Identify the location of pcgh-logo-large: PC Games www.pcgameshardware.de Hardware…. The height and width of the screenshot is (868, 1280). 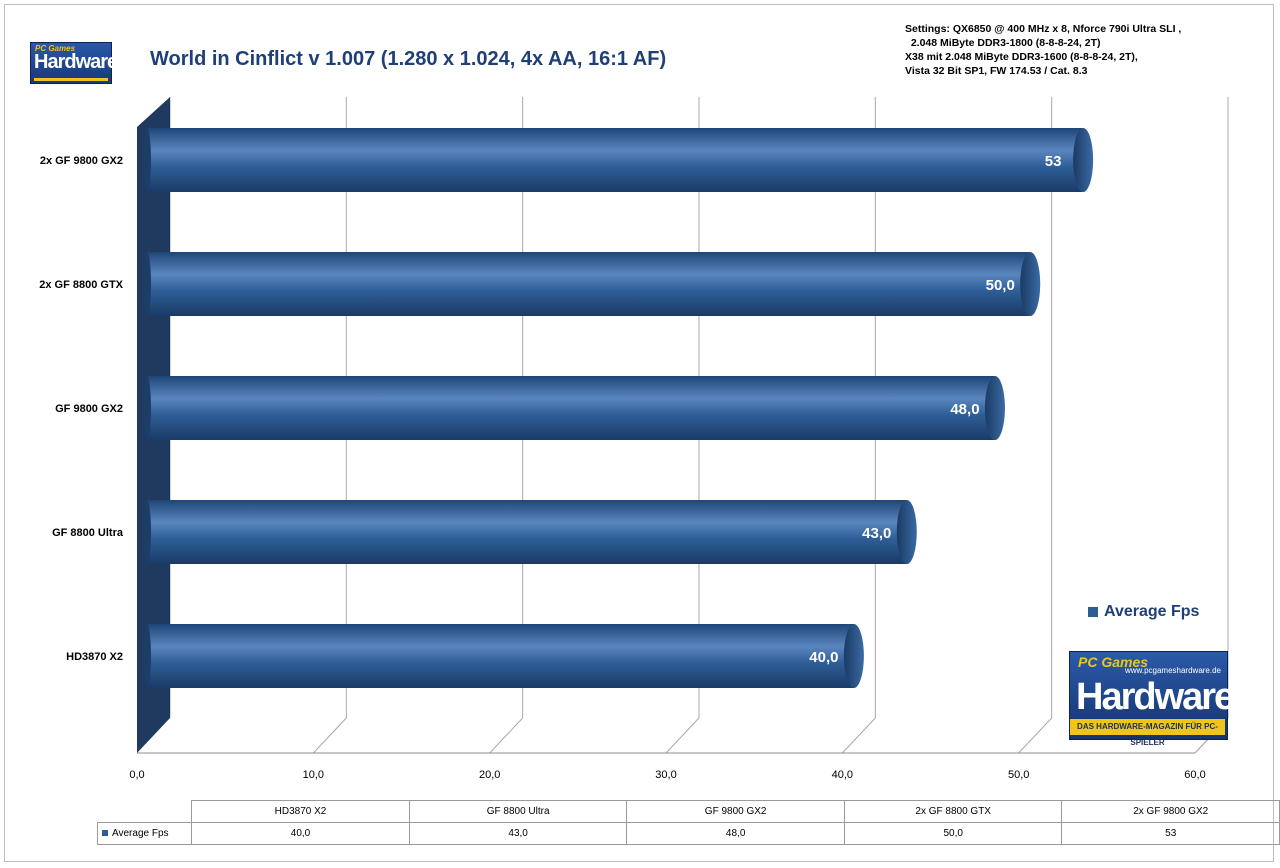
(1152, 699).